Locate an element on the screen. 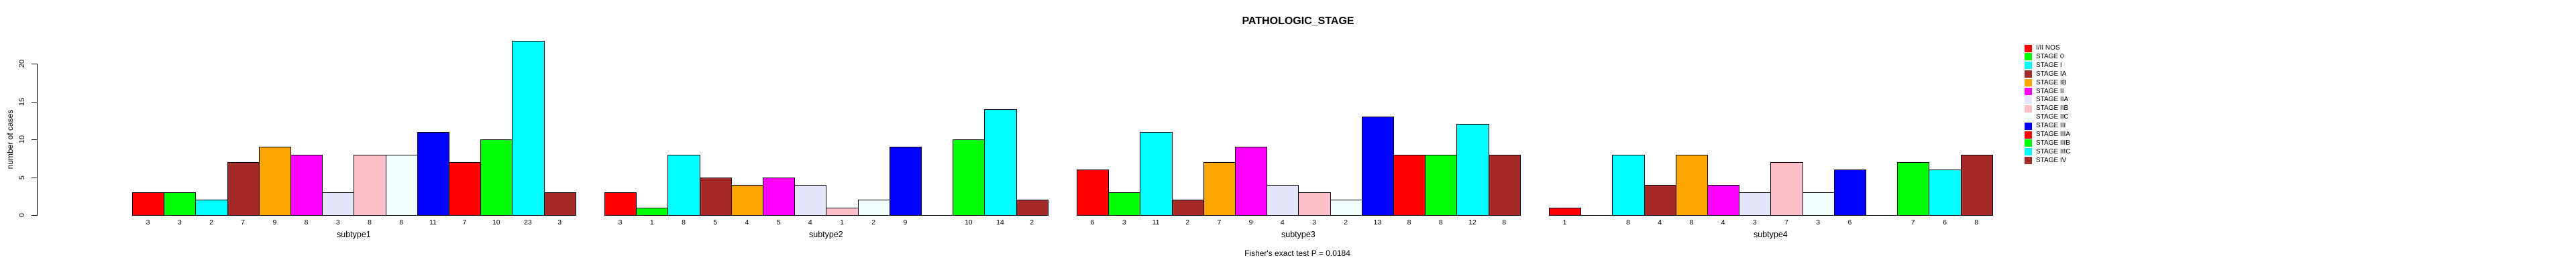 Image resolution: width=2576 pixels, height=268 pixels. bar-subtype2-stage-i is located at coordinates (683, 185).